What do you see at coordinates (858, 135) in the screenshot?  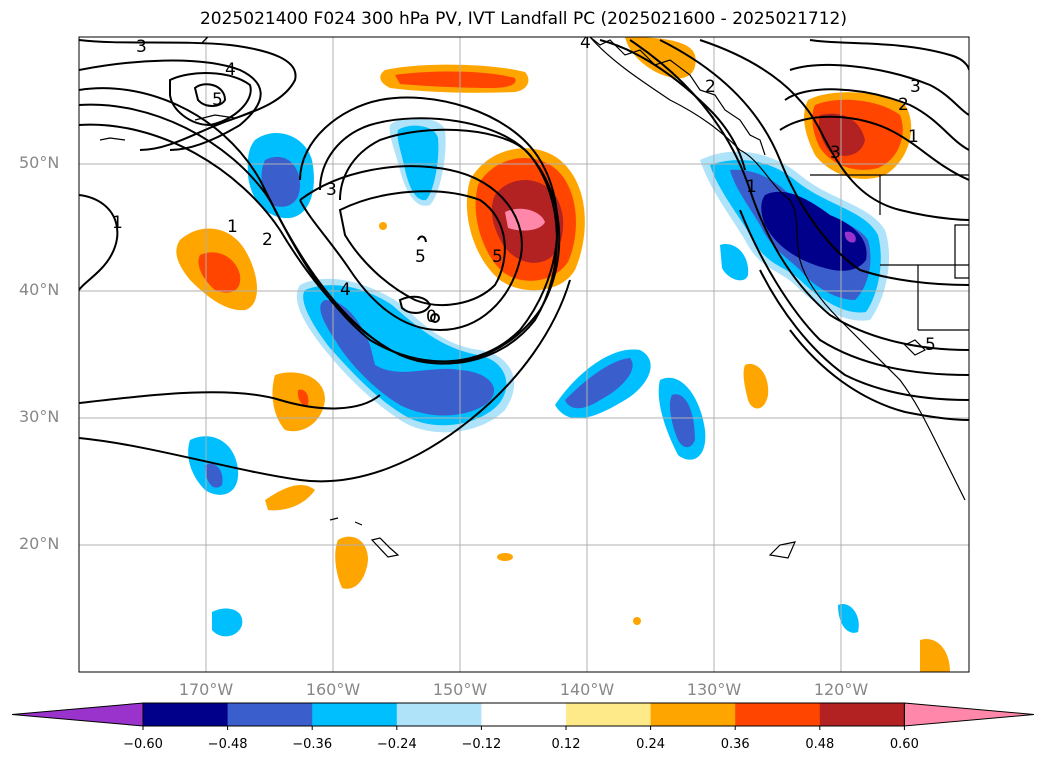 I see `positive-anomaly-pnw` at bounding box center [858, 135].